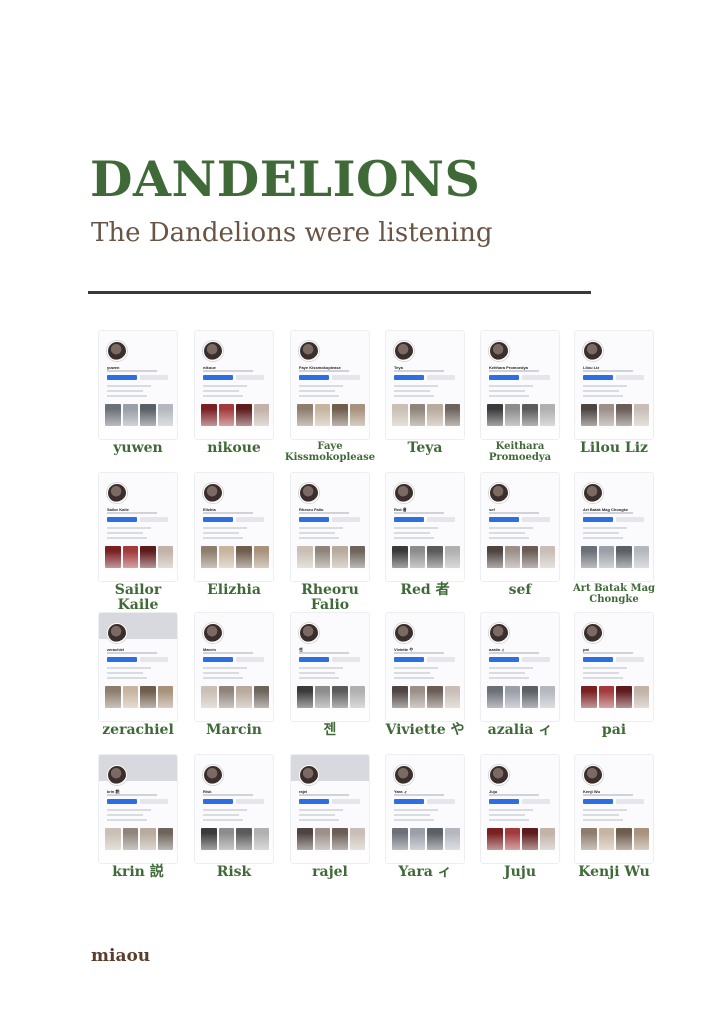  What do you see at coordinates (209, 367) in the screenshot?
I see `card-username: nikoue` at bounding box center [209, 367].